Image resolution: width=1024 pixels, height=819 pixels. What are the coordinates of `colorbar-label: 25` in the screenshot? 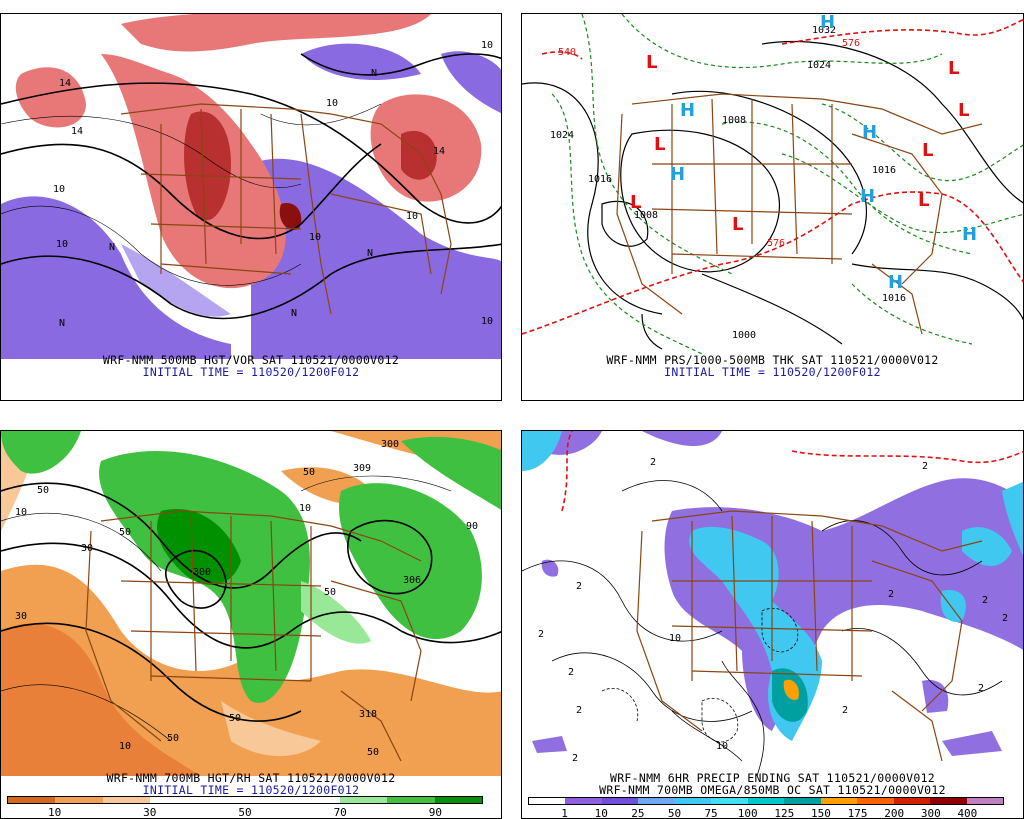 It's located at (638, 813).